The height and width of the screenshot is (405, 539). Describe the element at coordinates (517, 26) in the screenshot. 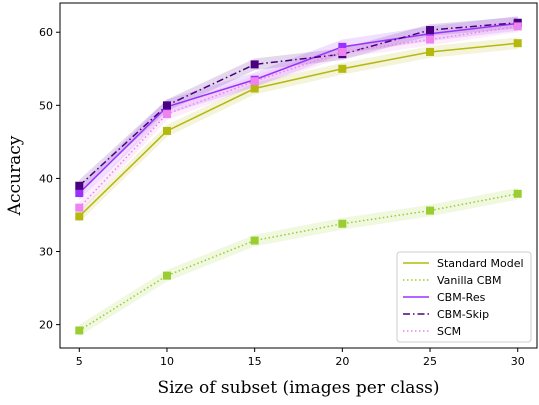

I see `point-series-4-x30` at that location.